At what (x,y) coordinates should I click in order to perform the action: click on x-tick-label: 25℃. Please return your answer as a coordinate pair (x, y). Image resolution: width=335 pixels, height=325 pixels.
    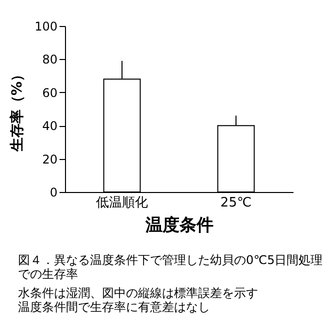
    Looking at the image, I should click on (236, 203).